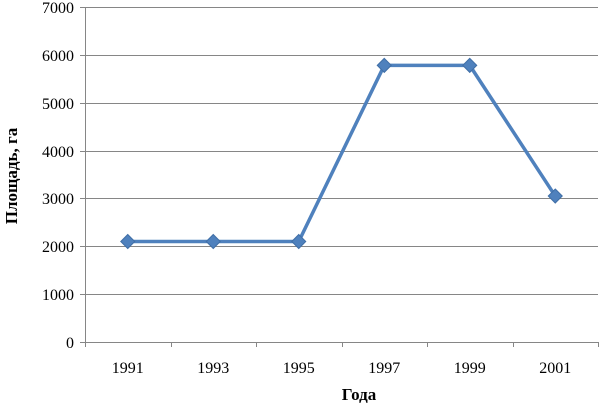 Image resolution: width=608 pixels, height=406 pixels. What do you see at coordinates (470, 368) in the screenshot?
I see `x-tick-label: 1999` at bounding box center [470, 368].